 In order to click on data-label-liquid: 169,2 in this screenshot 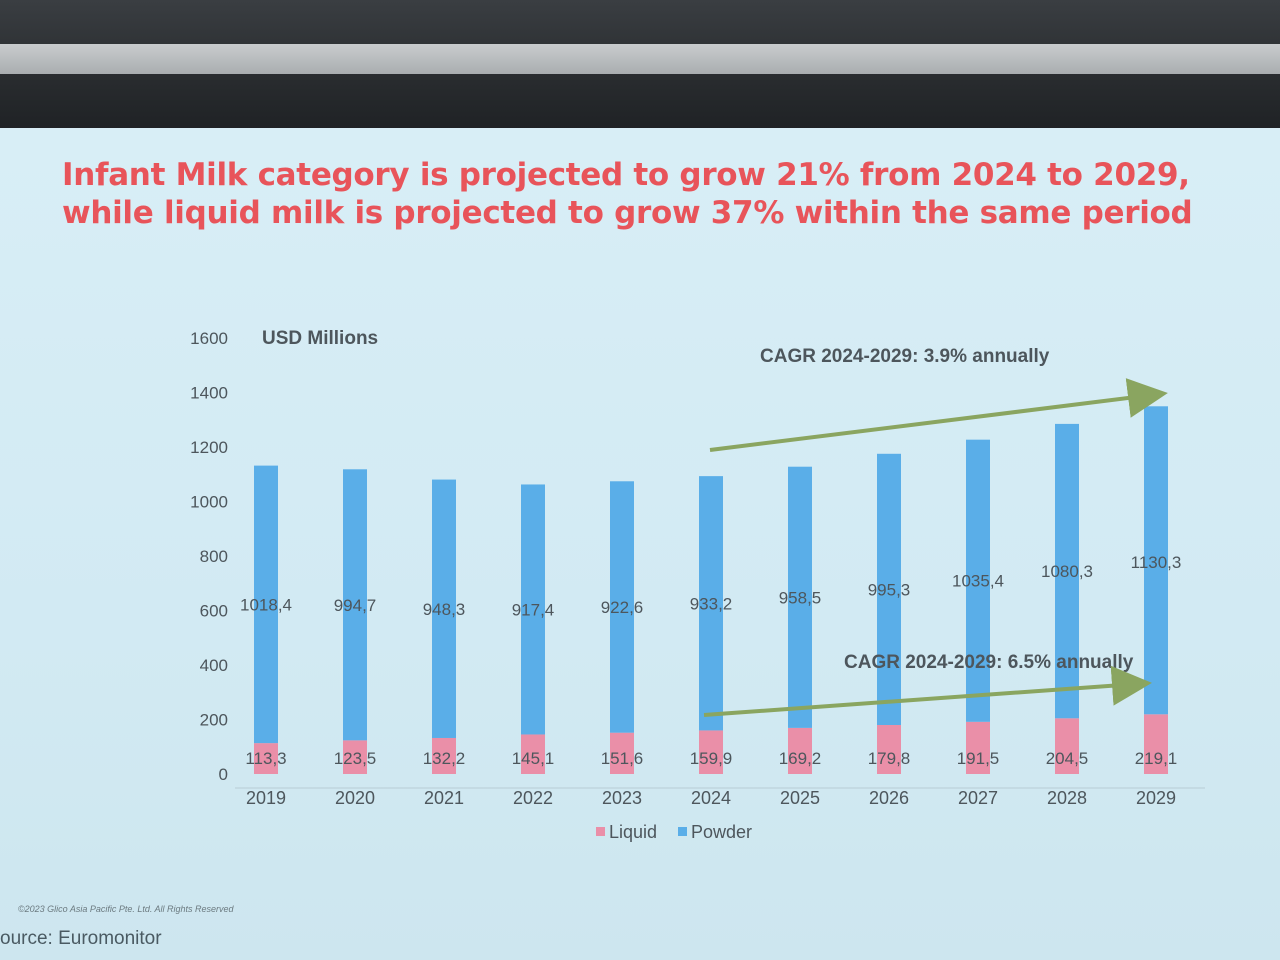, I will do `click(800, 758)`.